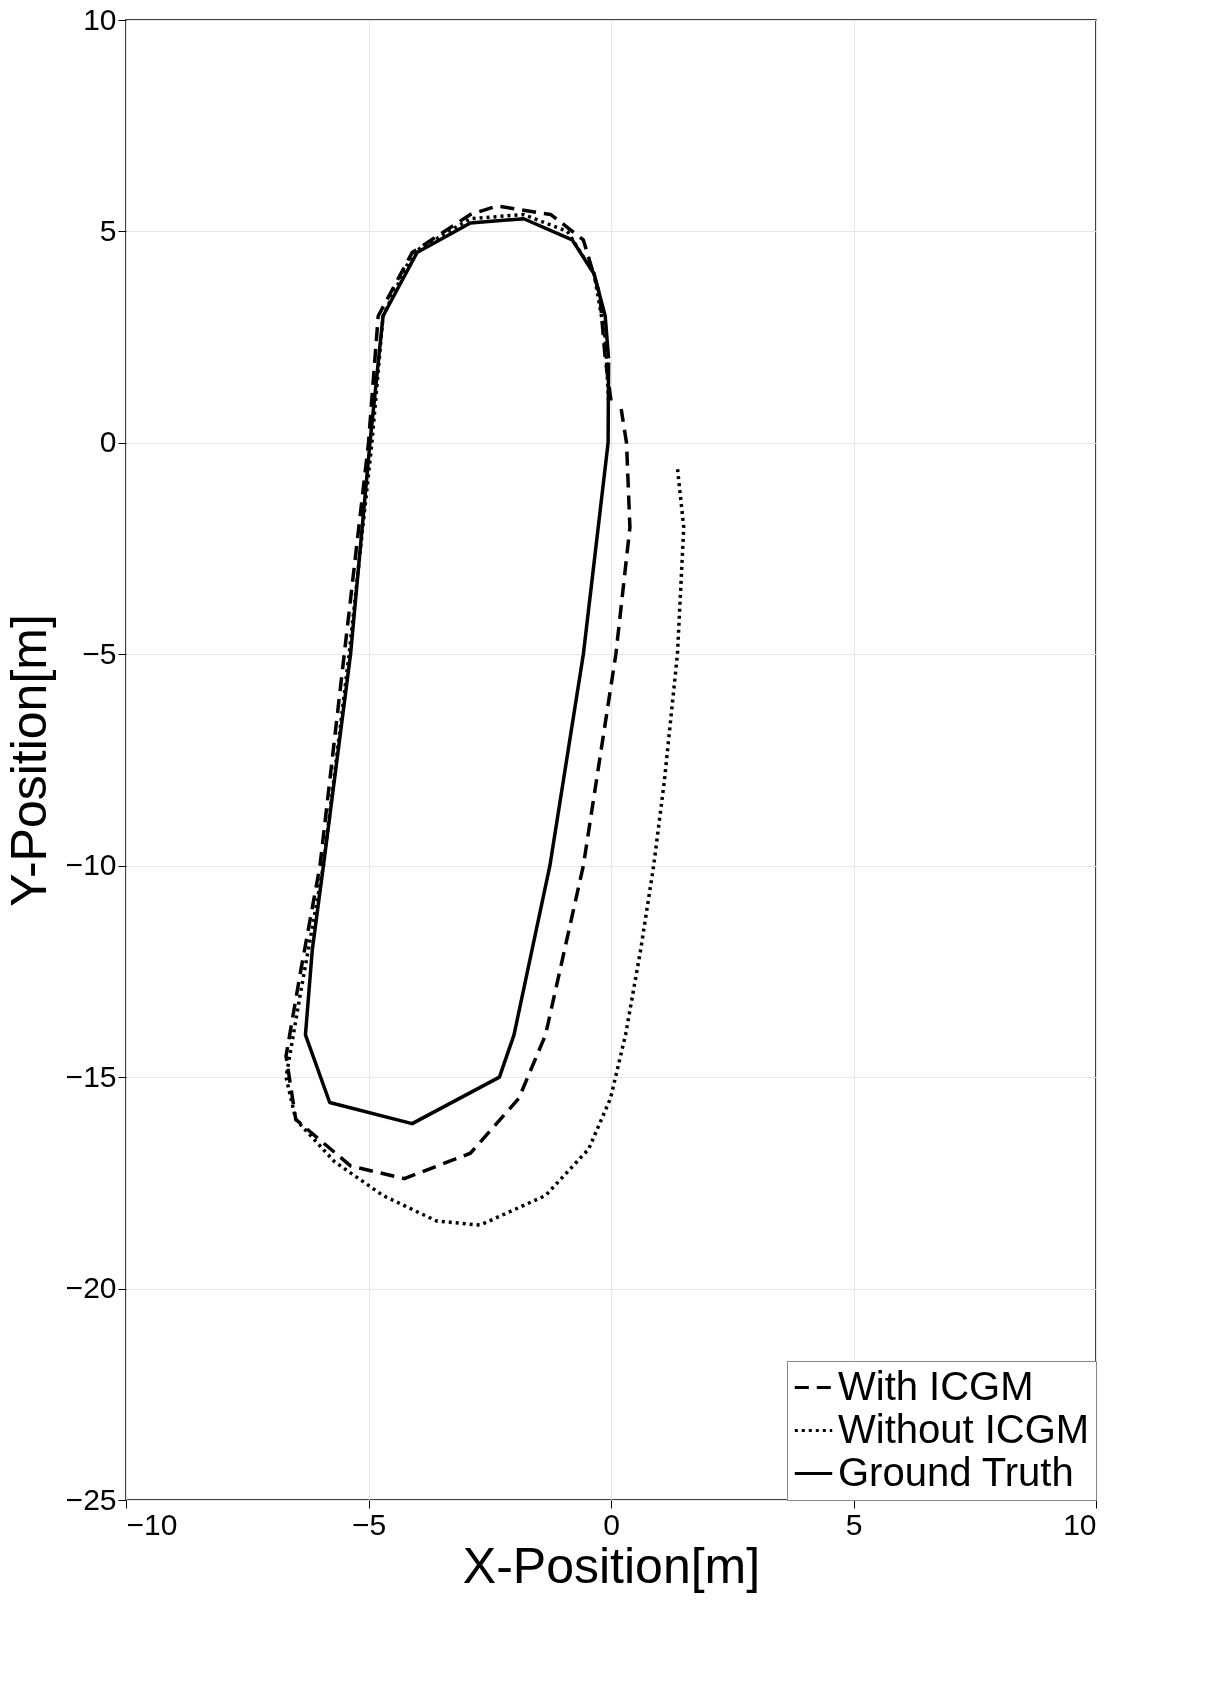 This screenshot has height=1707, width=1230. I want to click on x-tick-label: 5, so click(854, 1524).